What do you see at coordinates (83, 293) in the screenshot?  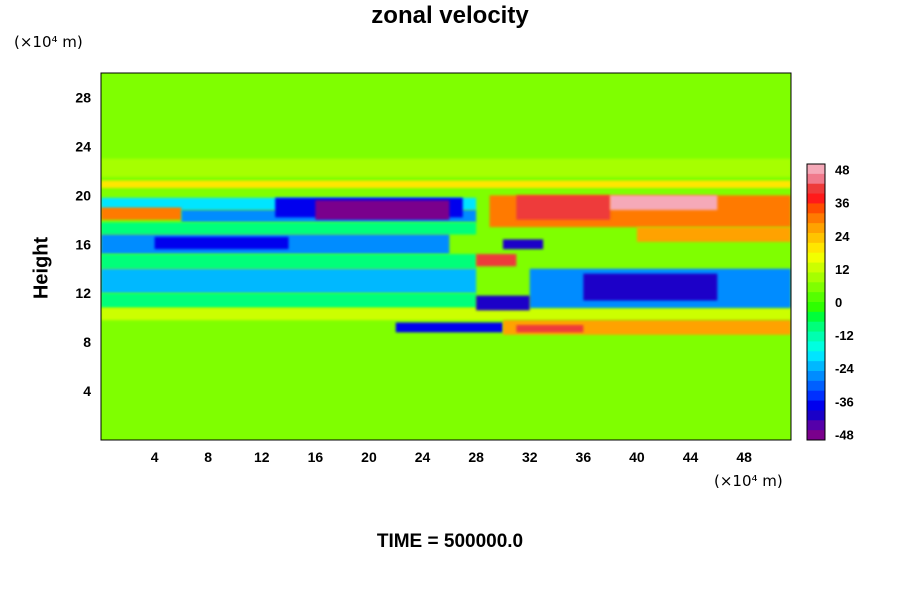 I see `y-tick-label: 12` at bounding box center [83, 293].